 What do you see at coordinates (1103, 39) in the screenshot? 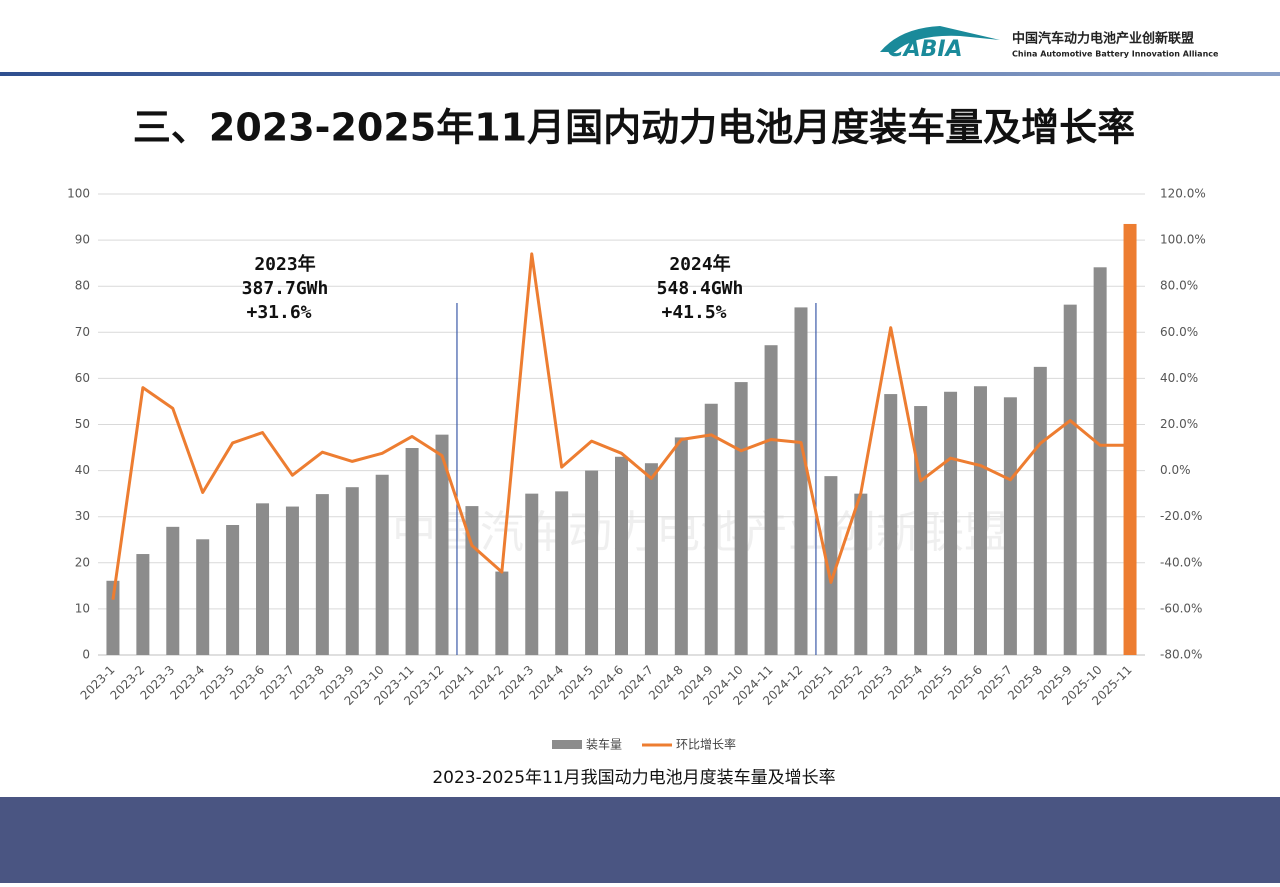
I see `org-cn: 中国汽车动力电池产业创新联盟` at bounding box center [1103, 39].